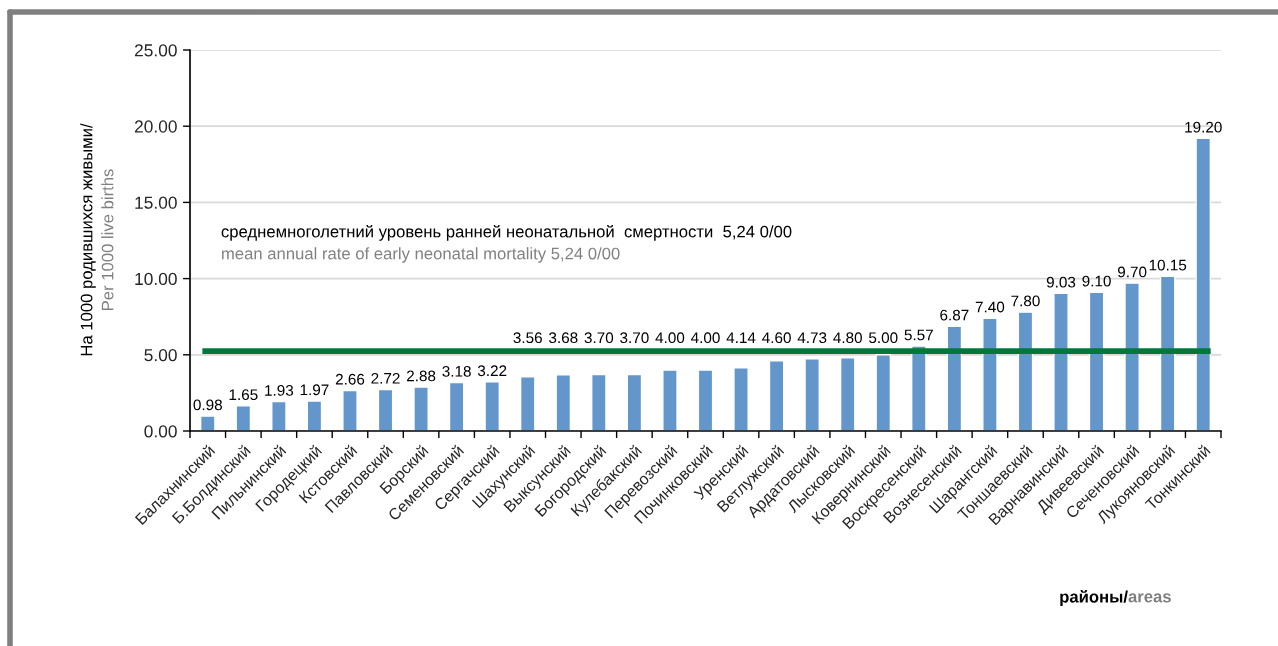  I want to click on data-label: 9.03, so click(1061, 282).